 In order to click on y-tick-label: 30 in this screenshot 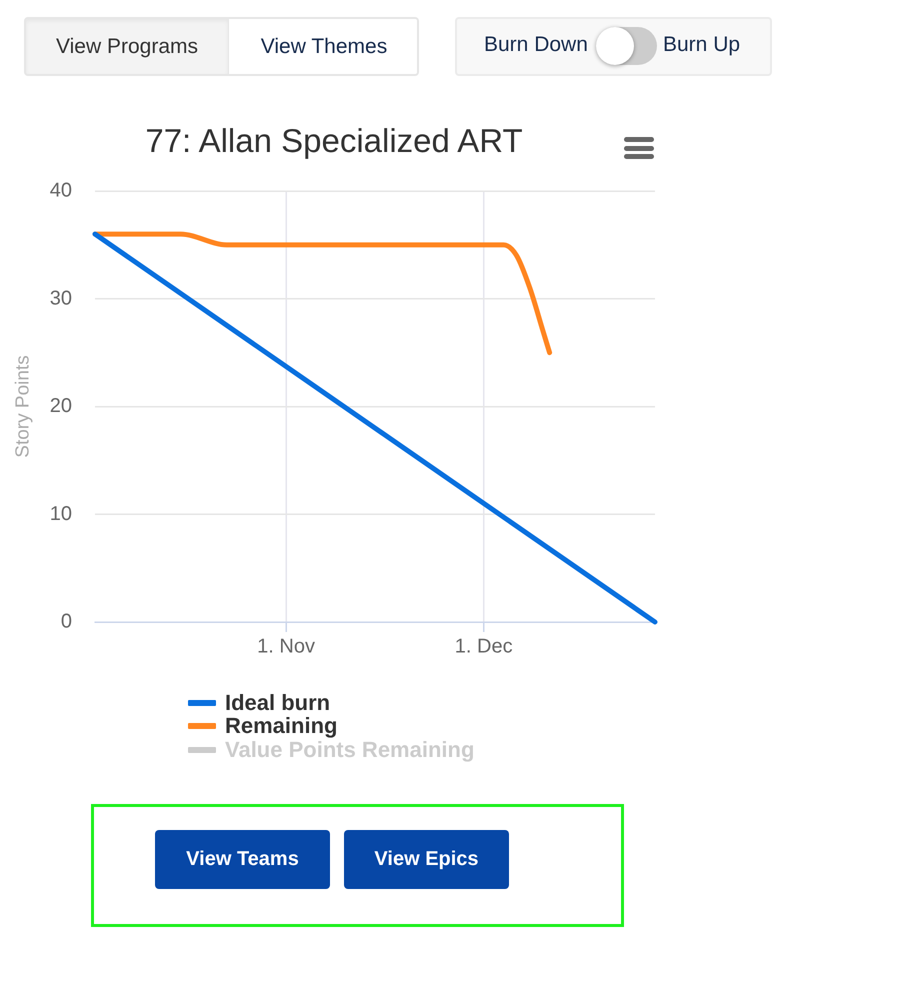, I will do `click(61, 298)`.